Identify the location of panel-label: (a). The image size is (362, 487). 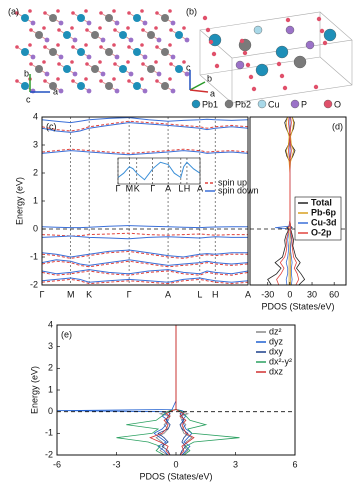
(13, 11).